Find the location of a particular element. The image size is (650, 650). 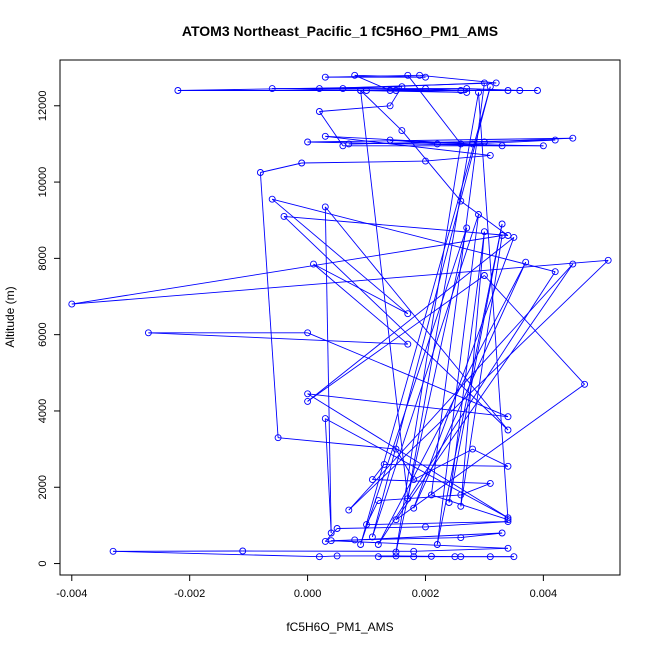

chart-title: ATOM3 Northeast_Pacific_1 fC5H6O_PM1_AMS is located at coordinates (340, 31).